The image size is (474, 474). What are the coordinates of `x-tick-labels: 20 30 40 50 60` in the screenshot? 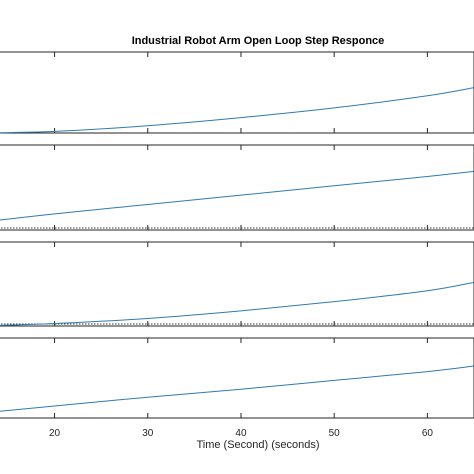 It's located at (241, 433).